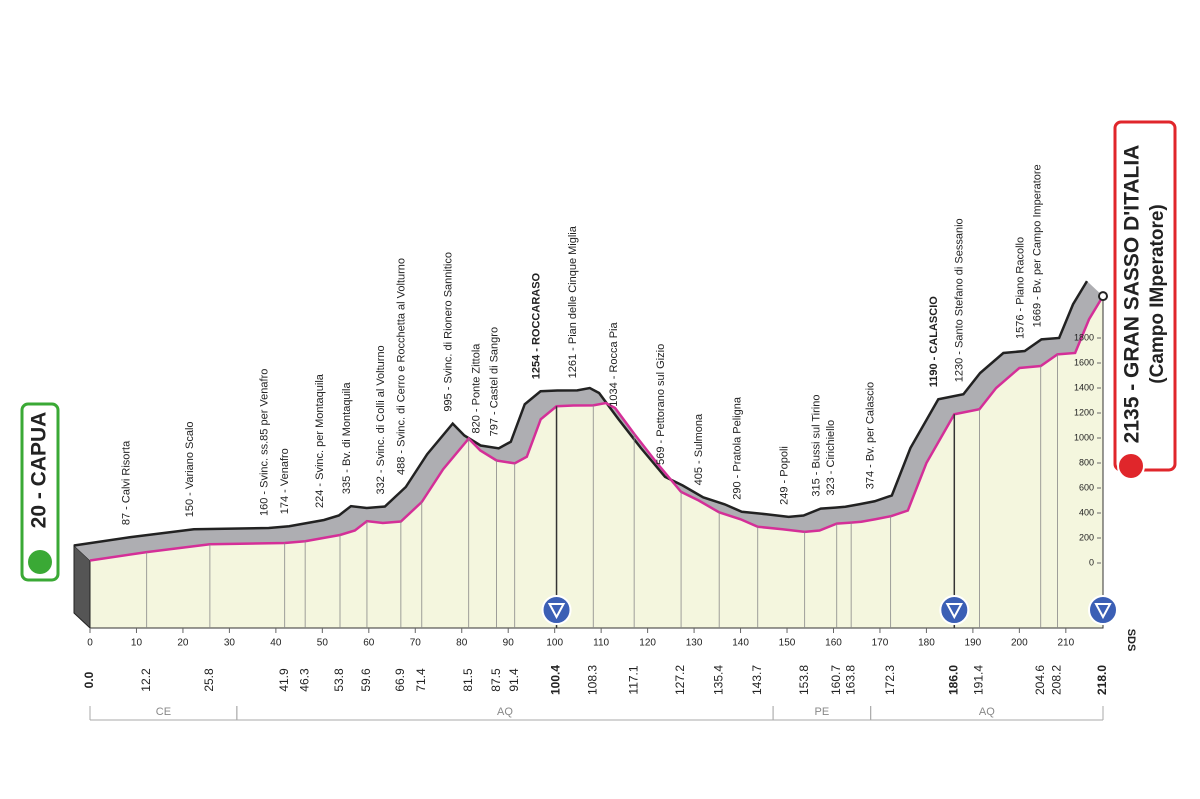  I want to click on y-tick-label: 1600, so click(1084, 362).